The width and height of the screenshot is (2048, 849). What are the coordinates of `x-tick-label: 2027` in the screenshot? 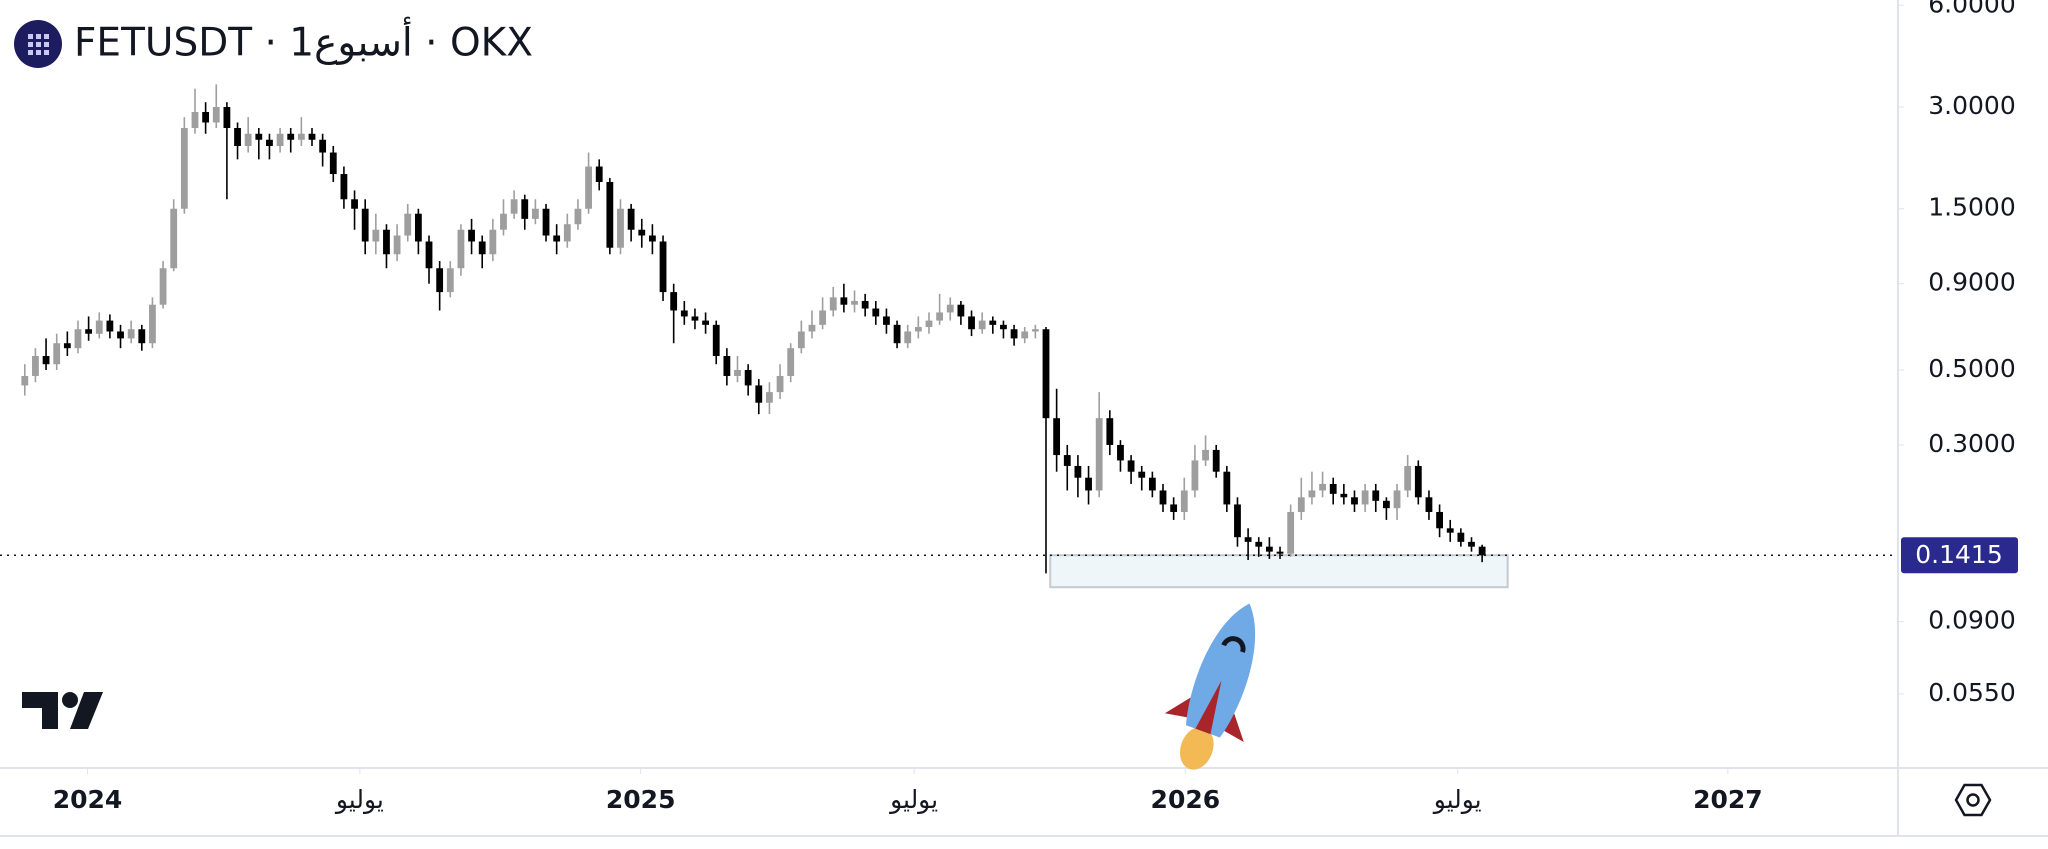 It's located at (1728, 799).